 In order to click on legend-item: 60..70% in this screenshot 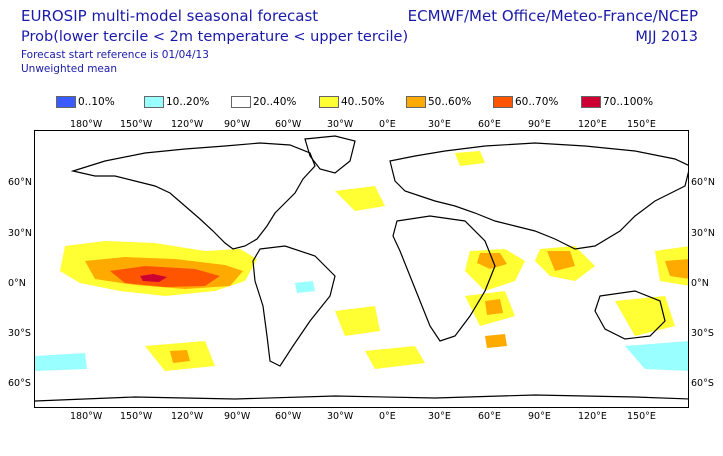, I will do `click(525, 102)`.